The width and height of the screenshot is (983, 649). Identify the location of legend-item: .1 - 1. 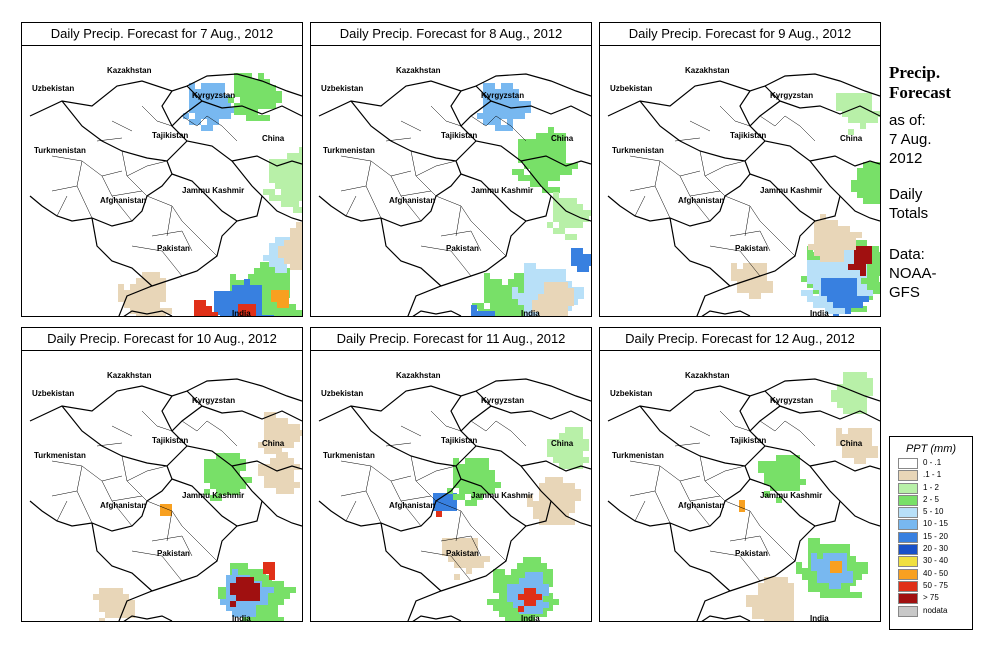
(931, 475).